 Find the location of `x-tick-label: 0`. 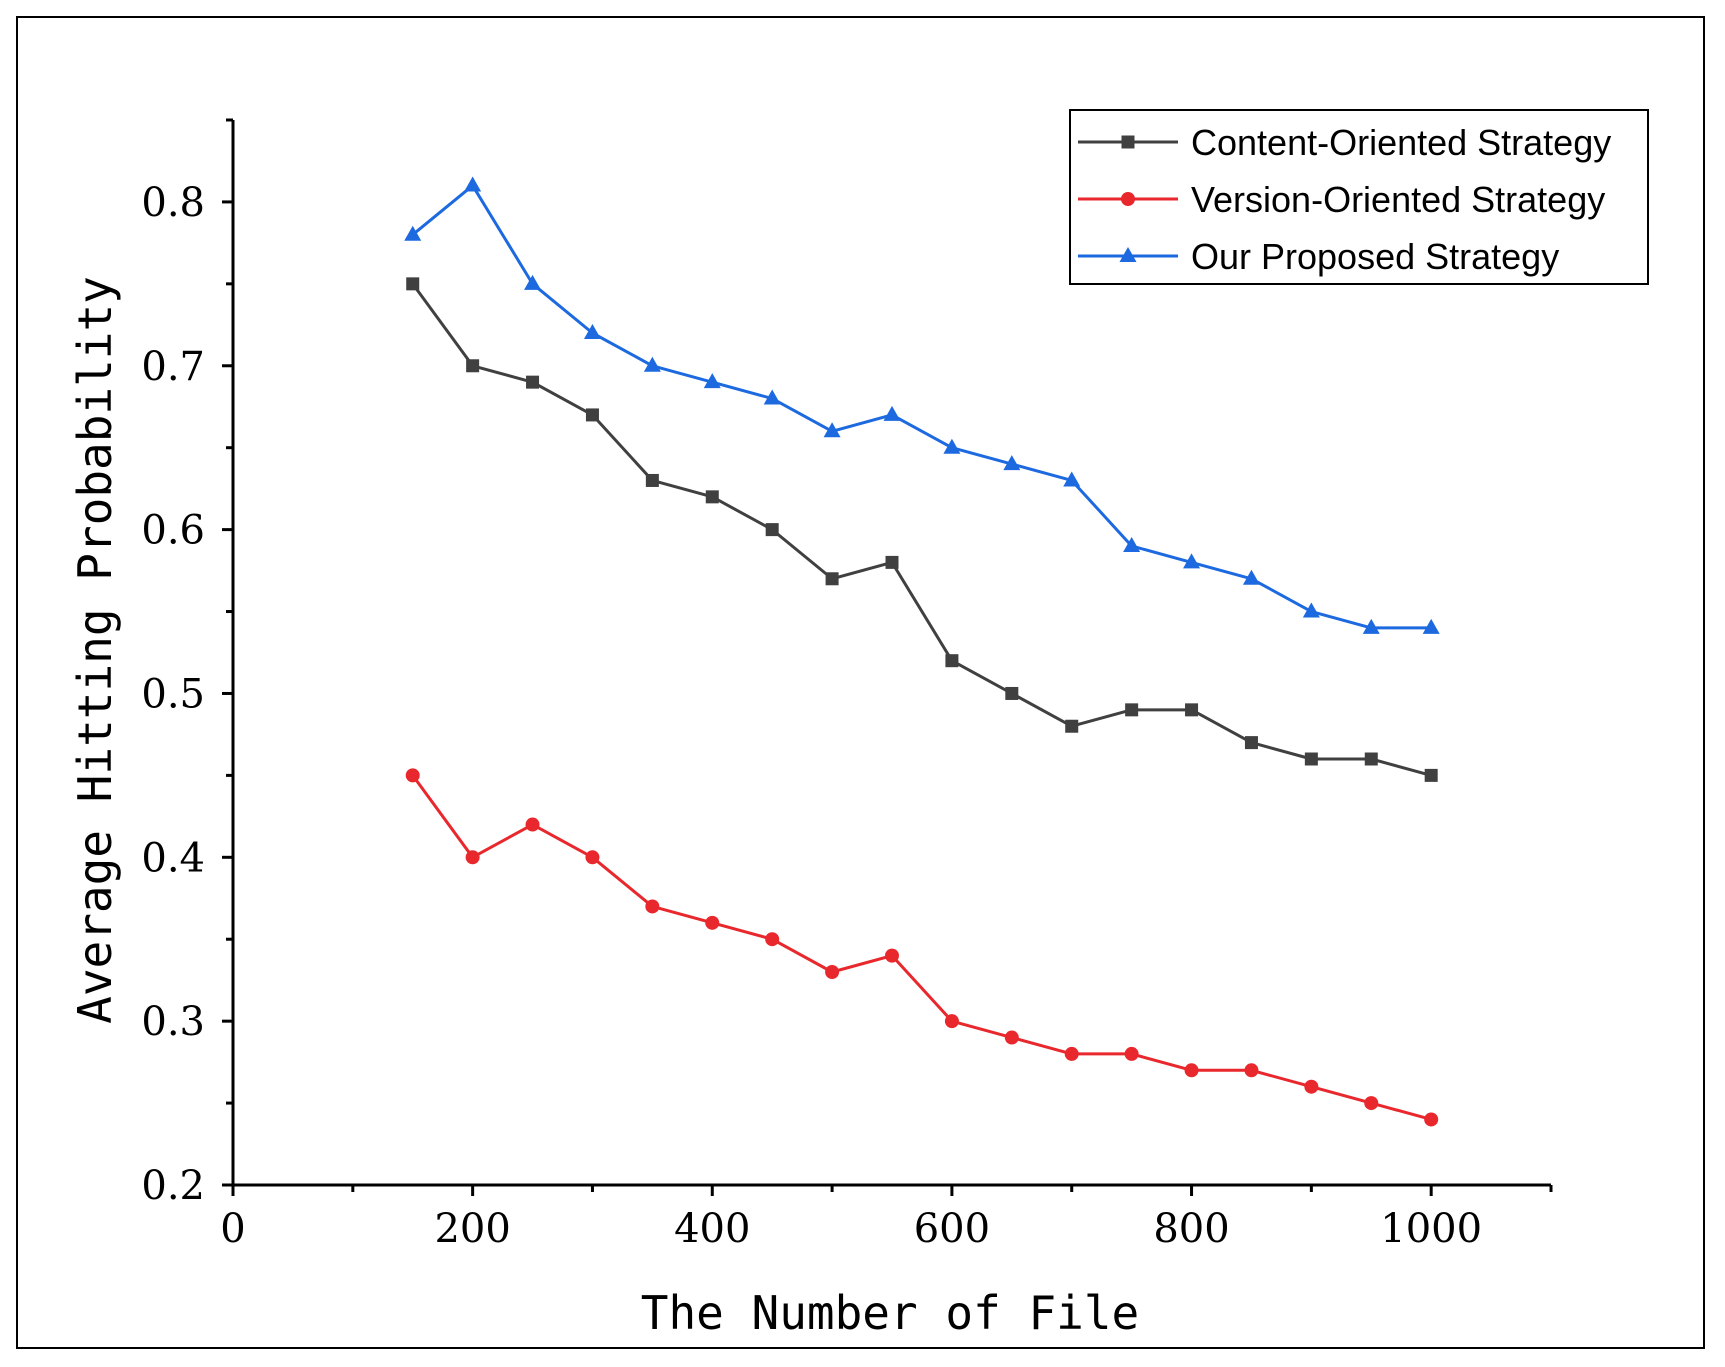

x-tick-label: 0 is located at coordinates (232, 1229).